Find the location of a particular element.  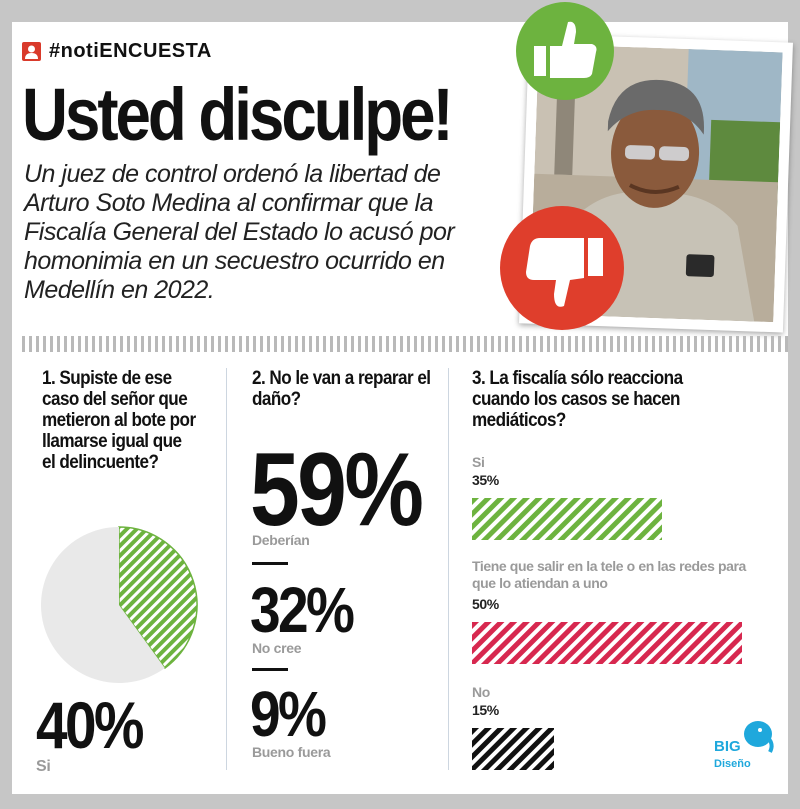

brand-header: #notiENCUESTA is located at coordinates (117, 51).